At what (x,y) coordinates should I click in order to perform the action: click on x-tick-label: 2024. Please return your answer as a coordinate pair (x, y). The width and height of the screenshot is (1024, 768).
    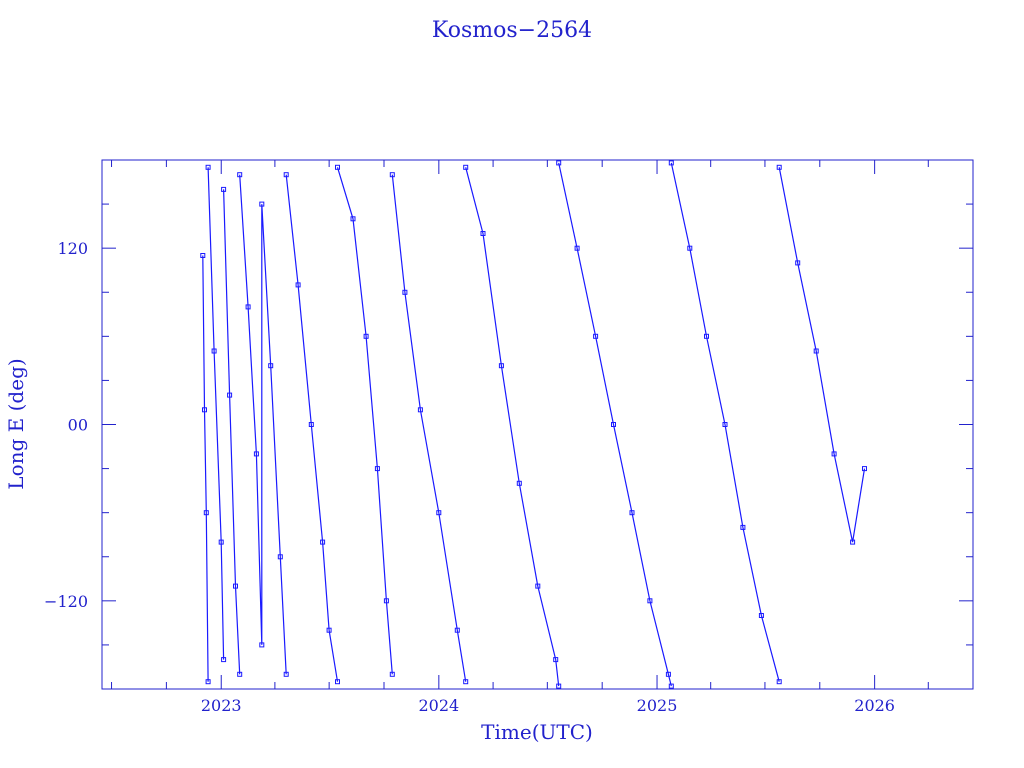
    Looking at the image, I should click on (438, 705).